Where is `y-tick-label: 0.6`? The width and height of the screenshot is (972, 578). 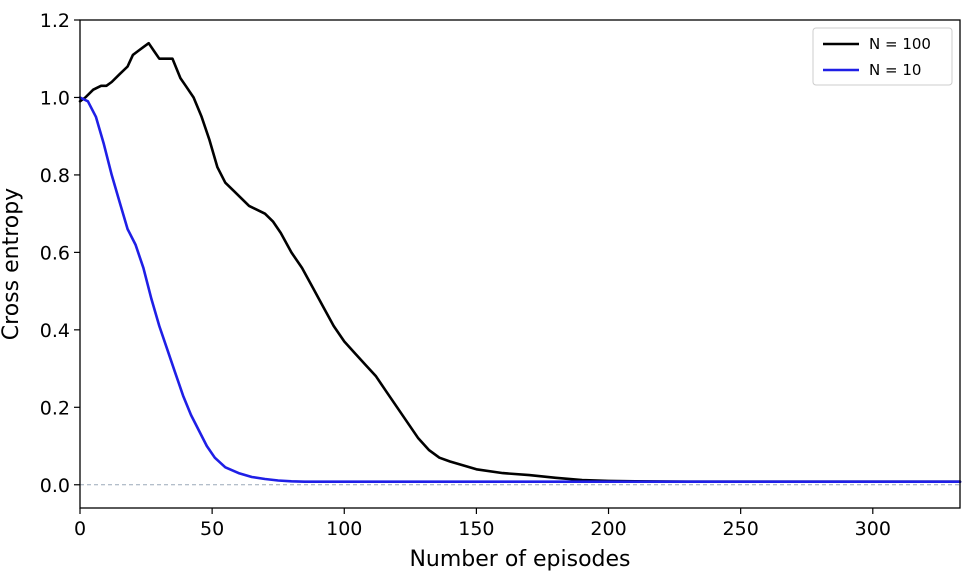
y-tick-label: 0.6 is located at coordinates (55, 253).